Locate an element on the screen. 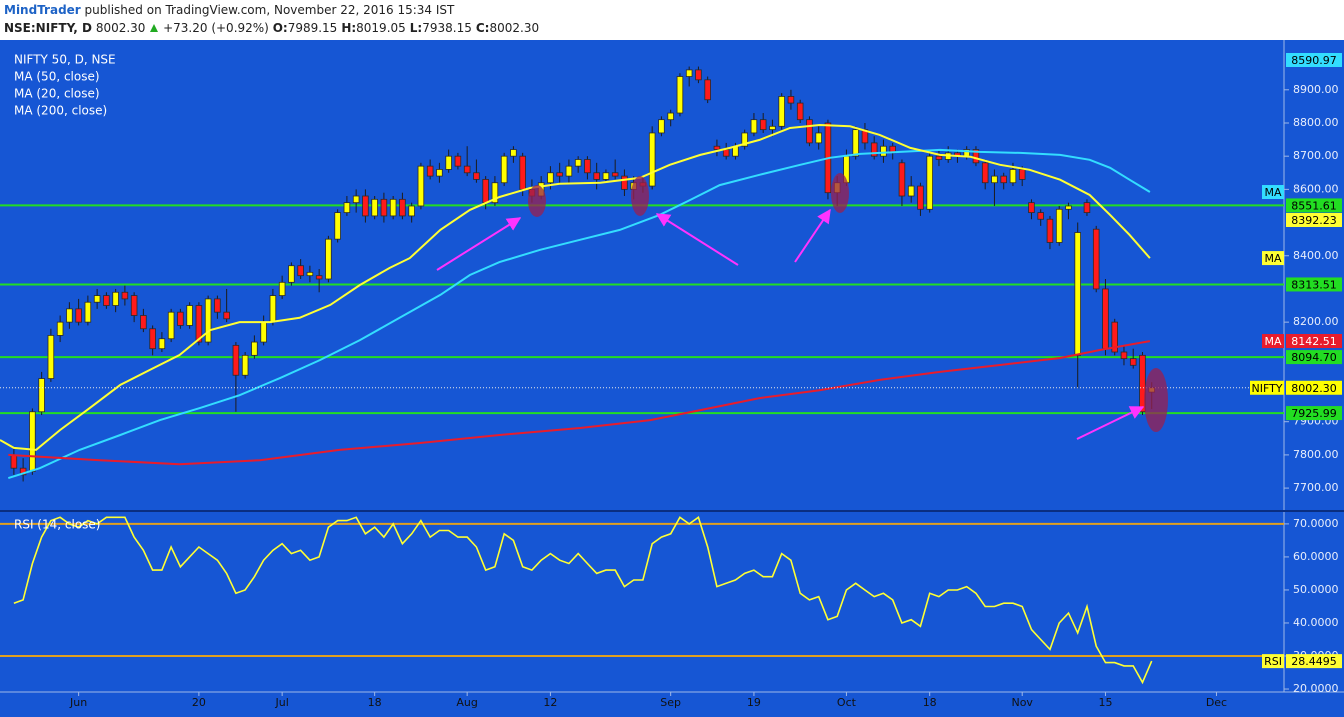 The image size is (1344, 717). field-key: C: is located at coordinates (482, 28).